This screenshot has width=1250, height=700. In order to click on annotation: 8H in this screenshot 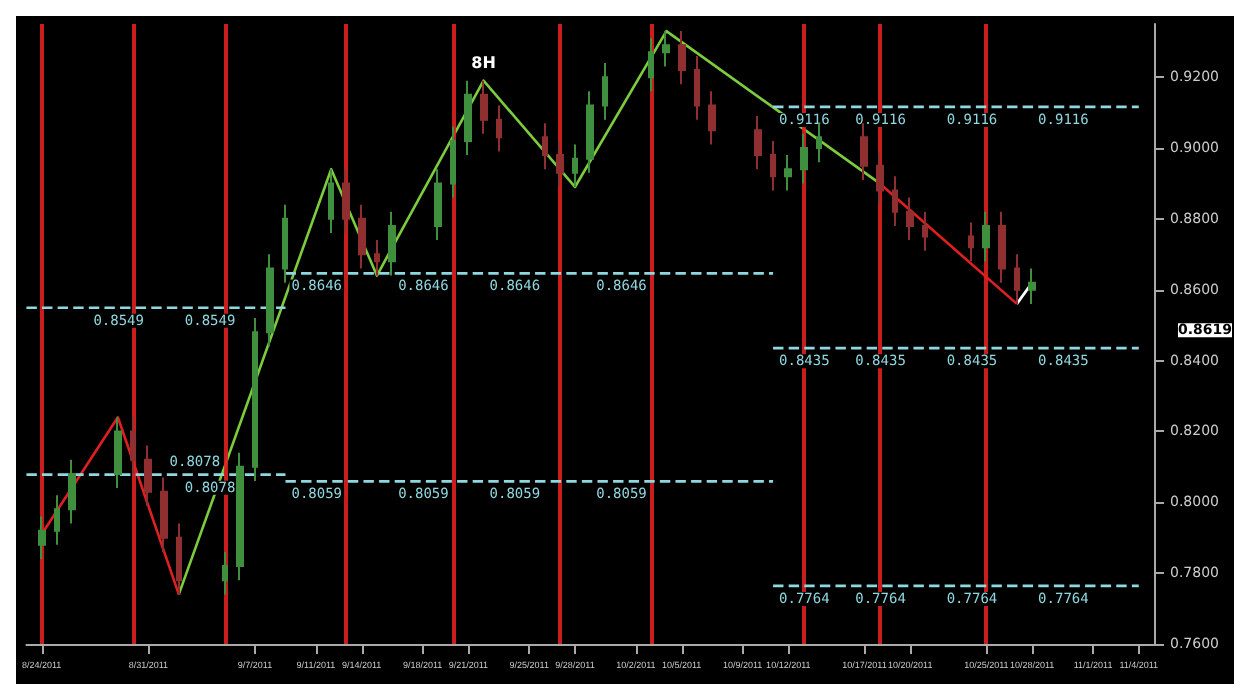, I will do `click(483, 62)`.